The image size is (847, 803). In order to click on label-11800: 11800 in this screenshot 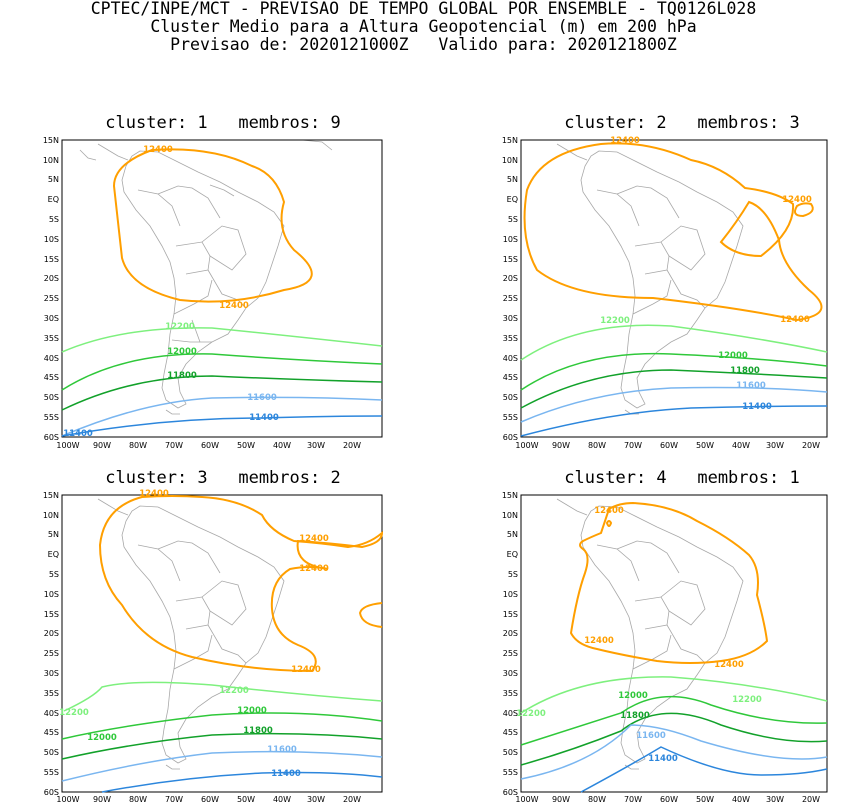, I will do `click(635, 716)`.